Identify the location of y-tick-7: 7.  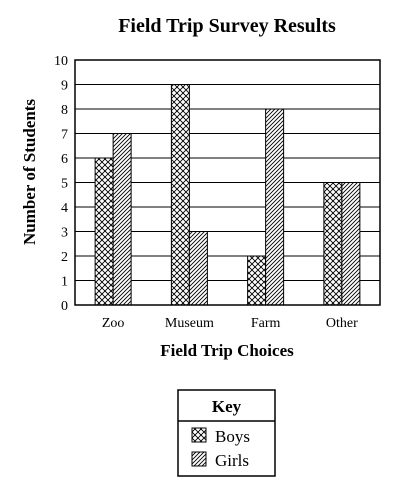
(64, 135).